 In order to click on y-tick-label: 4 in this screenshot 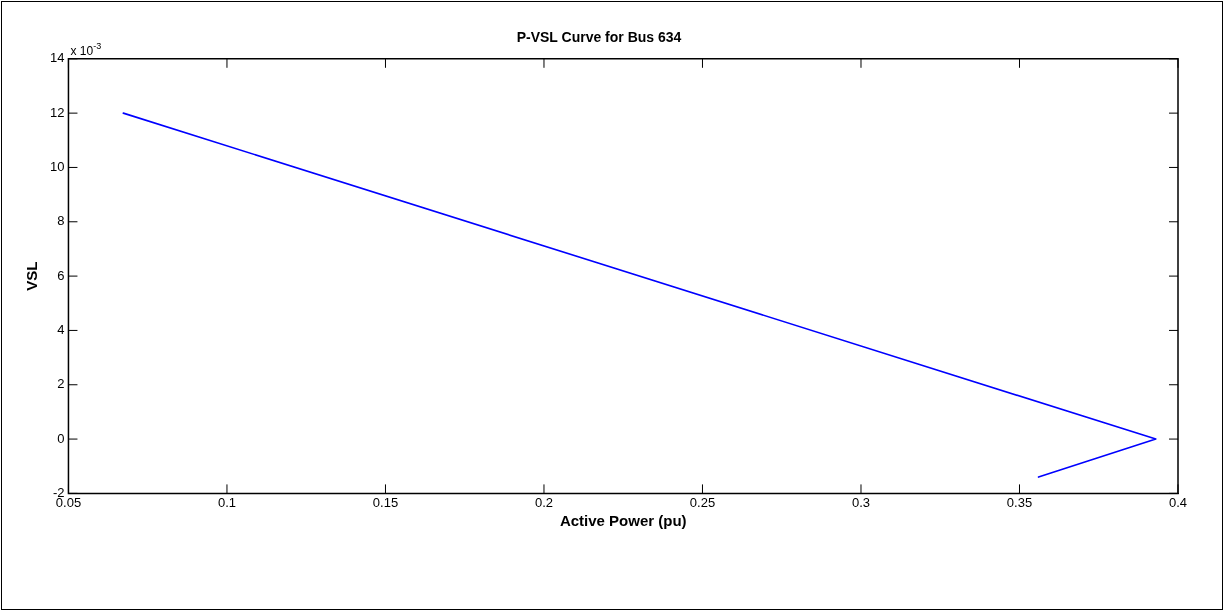, I will do `click(61, 329)`.